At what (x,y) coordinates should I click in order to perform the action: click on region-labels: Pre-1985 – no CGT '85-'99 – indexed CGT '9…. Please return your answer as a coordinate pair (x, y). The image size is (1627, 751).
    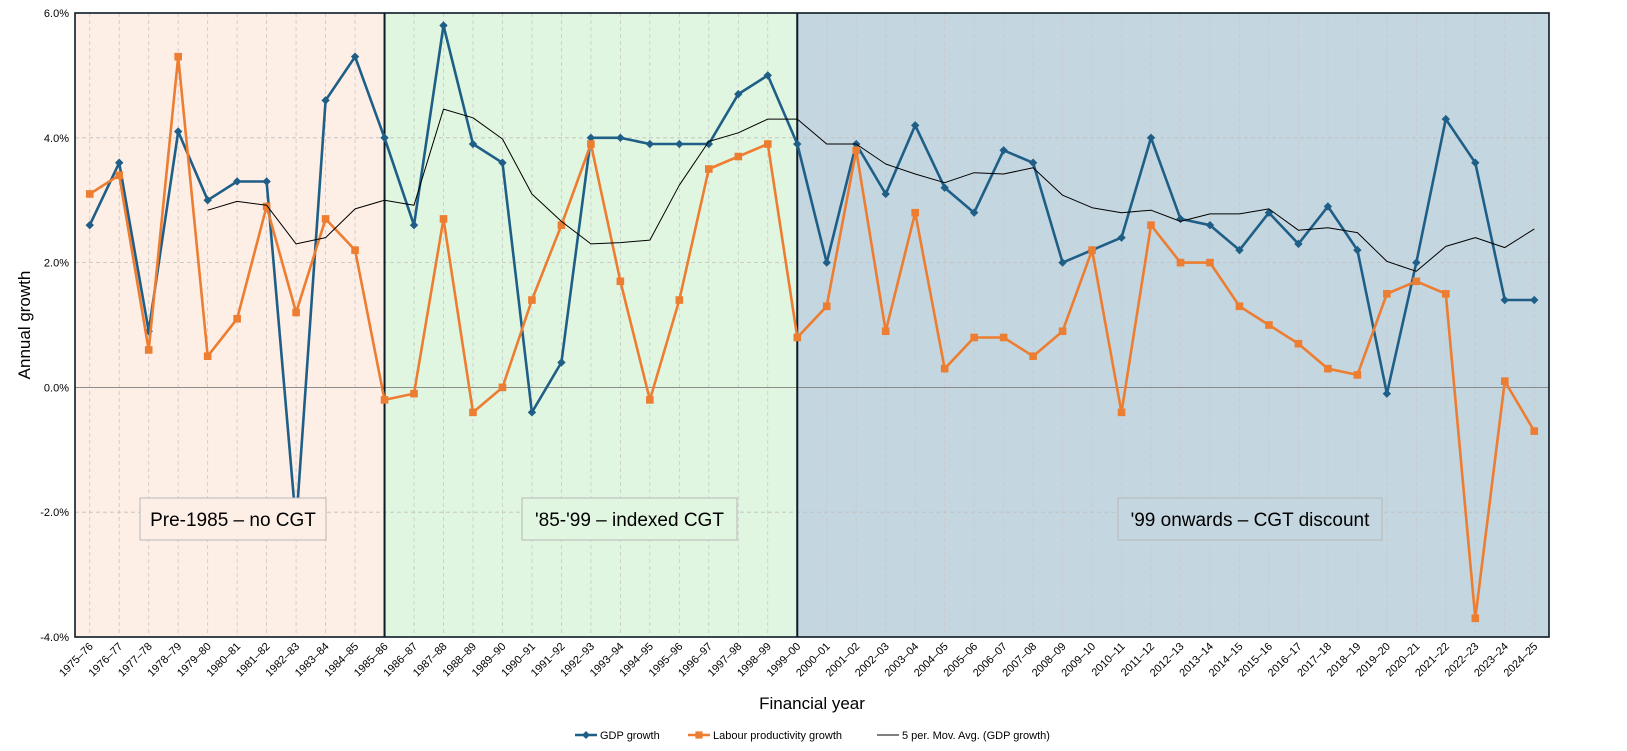
    Looking at the image, I should click on (761, 519).